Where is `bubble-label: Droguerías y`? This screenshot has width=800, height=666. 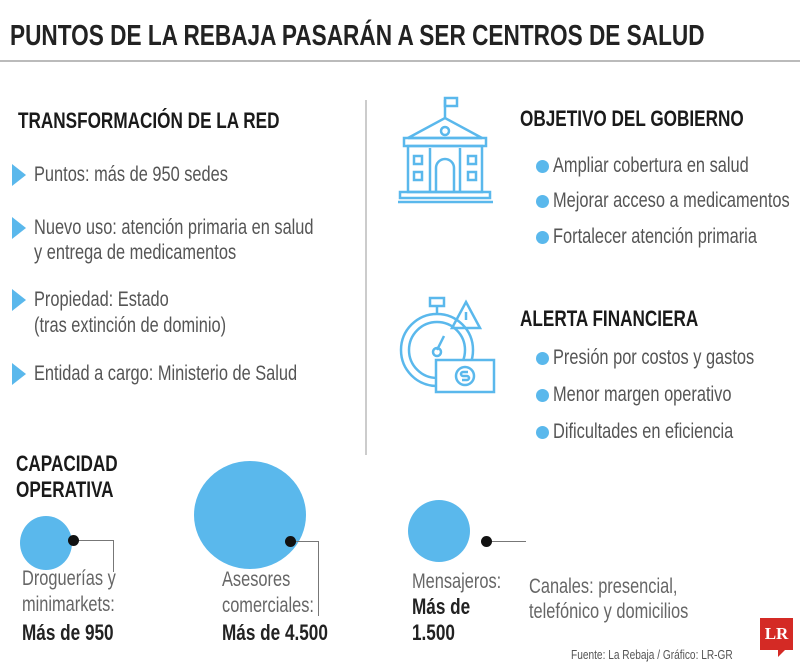 bubble-label: Droguerías y is located at coordinates (69, 578).